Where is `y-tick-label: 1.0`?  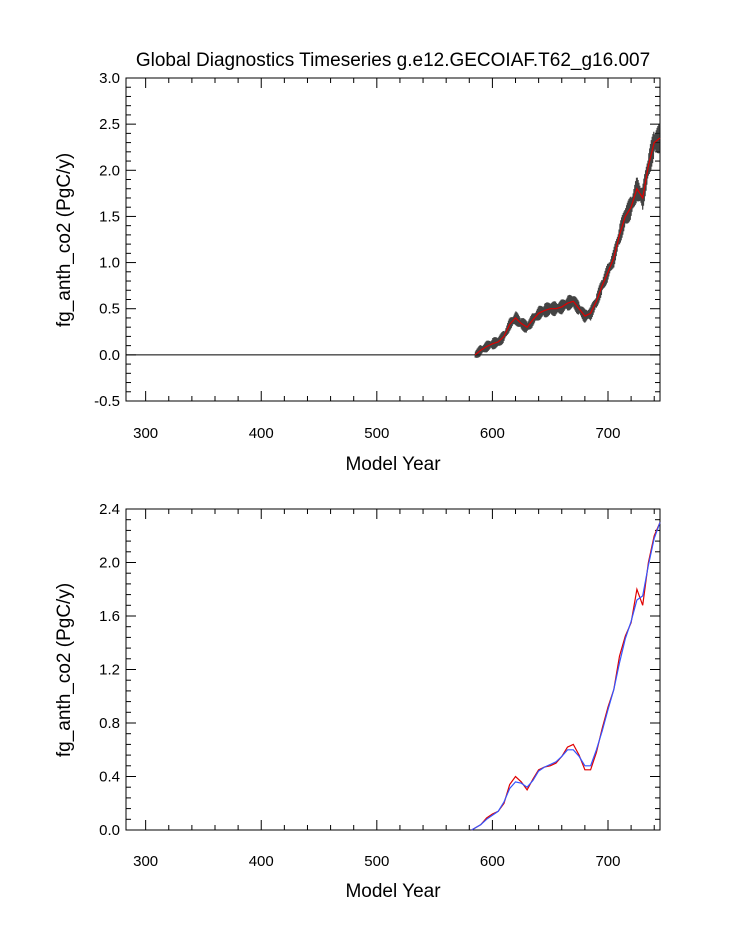 y-tick-label: 1.0 is located at coordinates (109, 263).